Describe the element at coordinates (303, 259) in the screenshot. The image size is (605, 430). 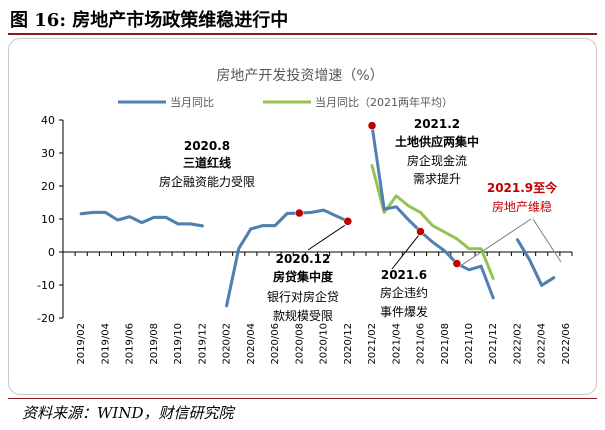
I see `annotation-2020-12-date: 2020.12` at that location.